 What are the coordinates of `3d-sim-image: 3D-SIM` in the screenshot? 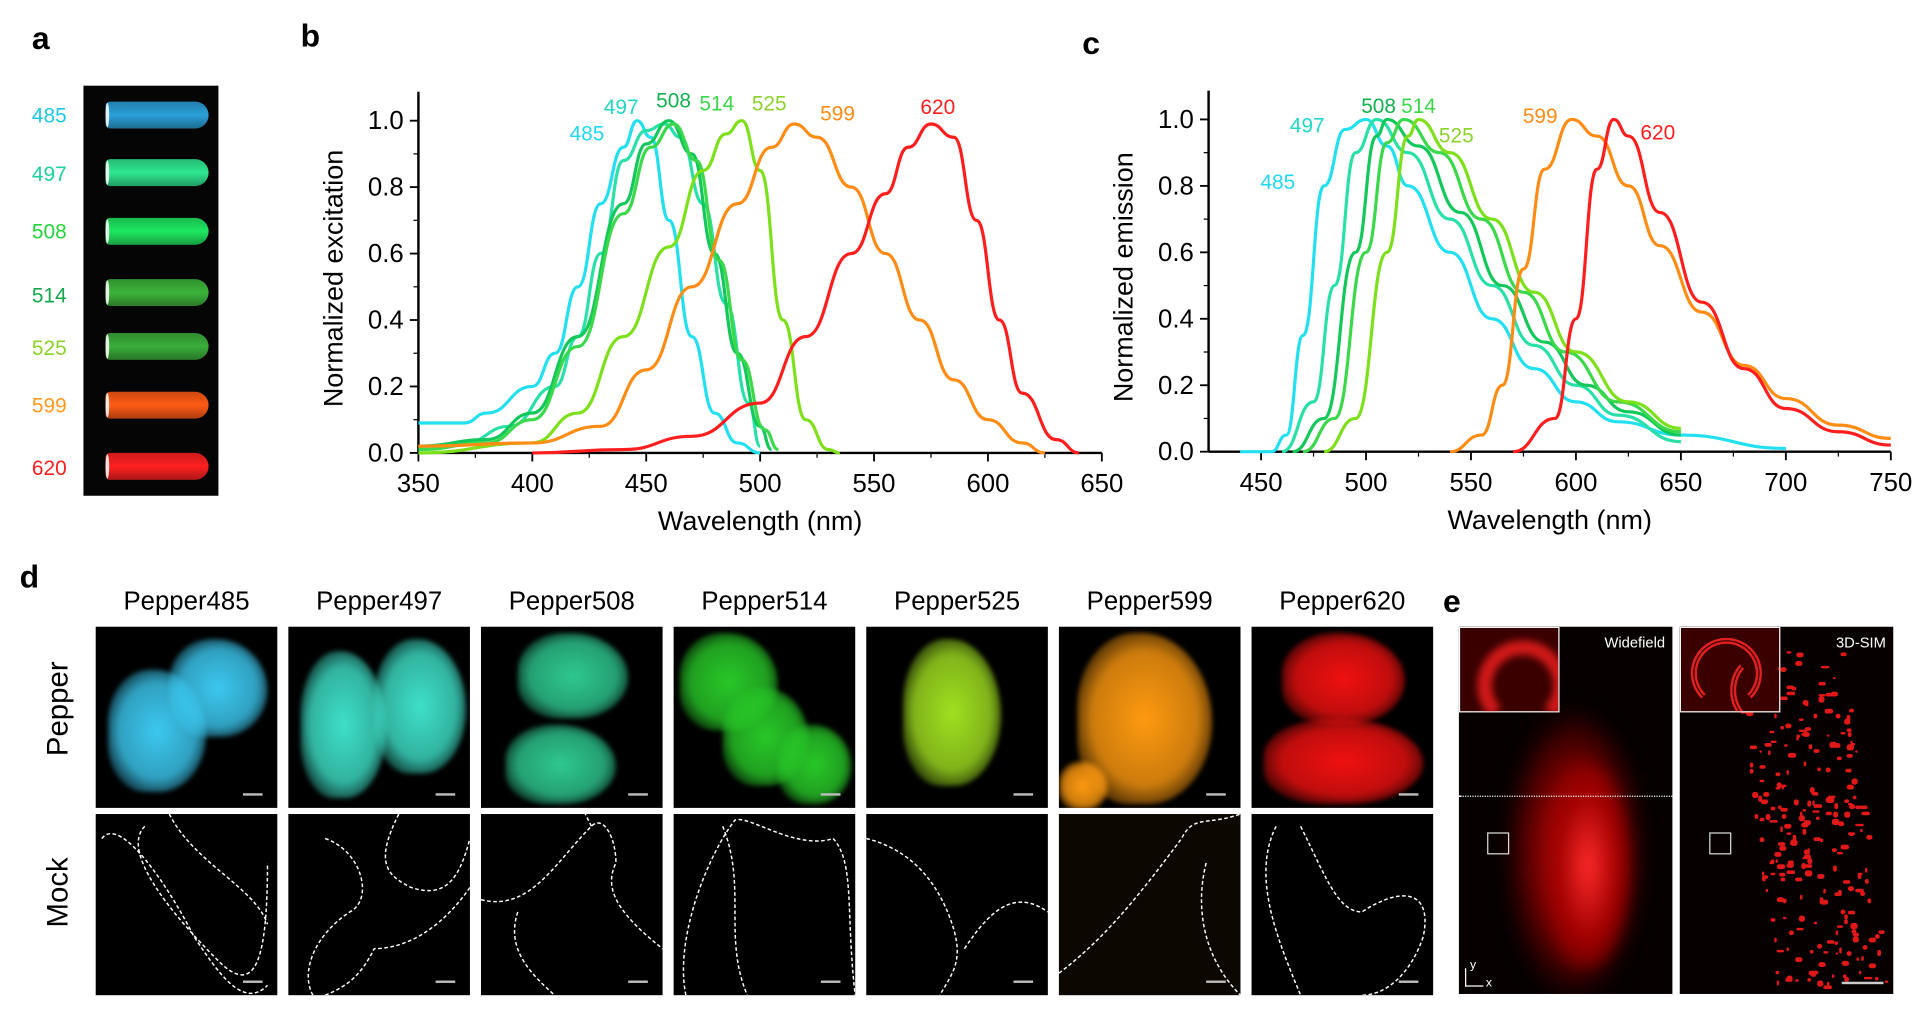 It's located at (1786, 810).